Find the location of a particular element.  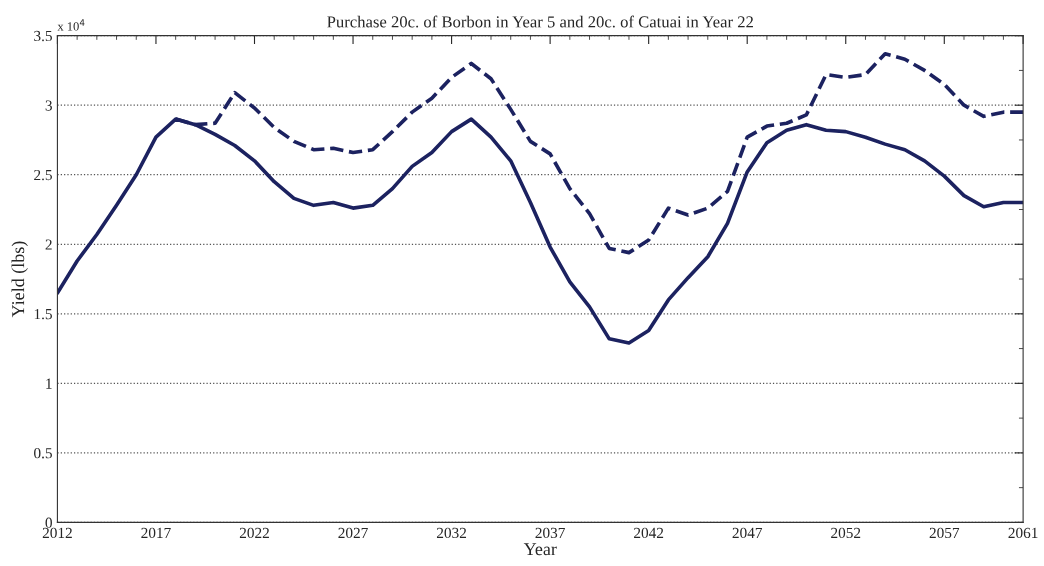

x-tick-label: 2012 is located at coordinates (57, 533).